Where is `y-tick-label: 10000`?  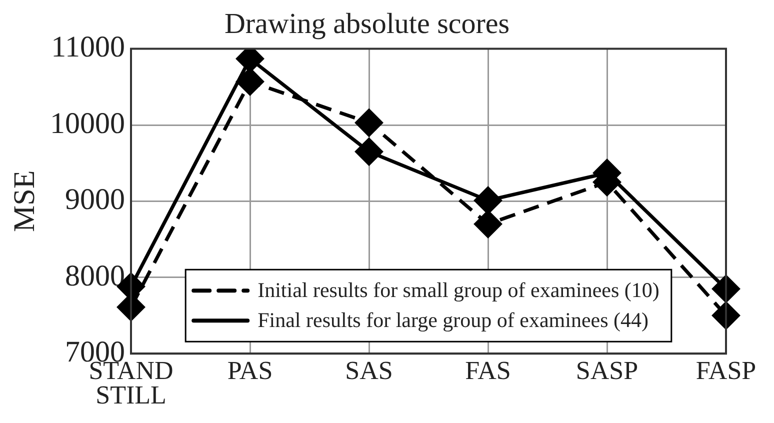
y-tick-label: 10000 is located at coordinates (87, 123).